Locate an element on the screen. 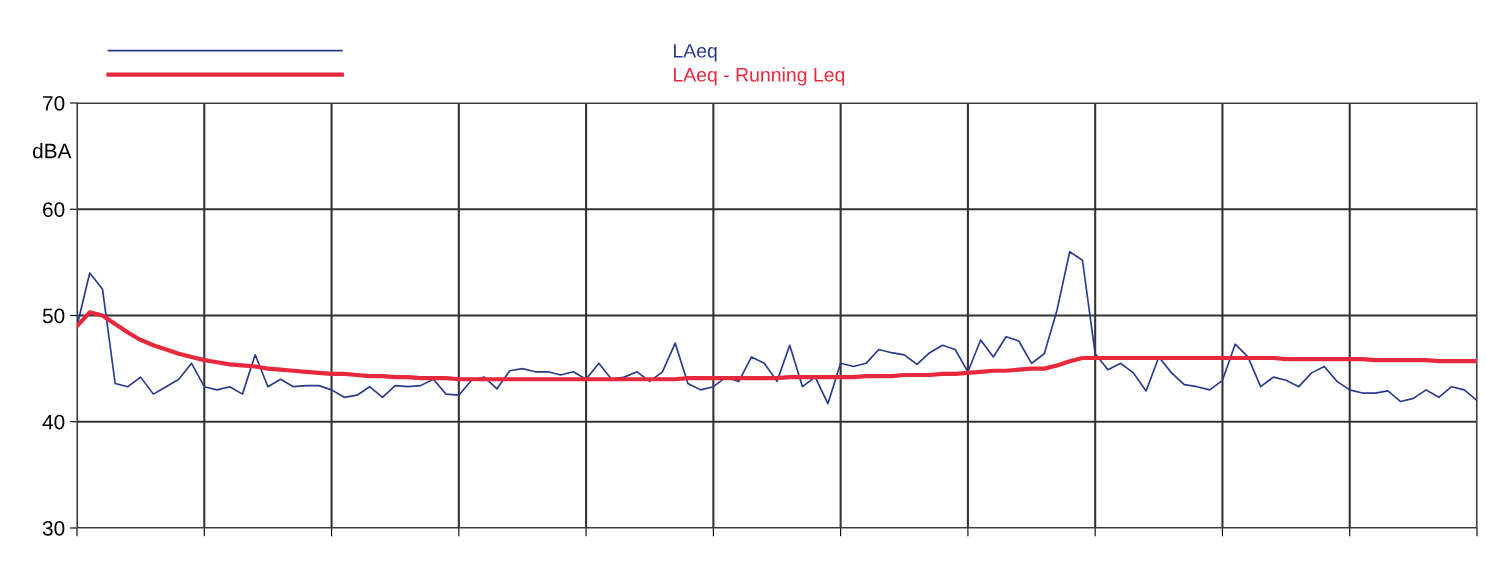  y-tick-label: 50 is located at coordinates (53, 316).